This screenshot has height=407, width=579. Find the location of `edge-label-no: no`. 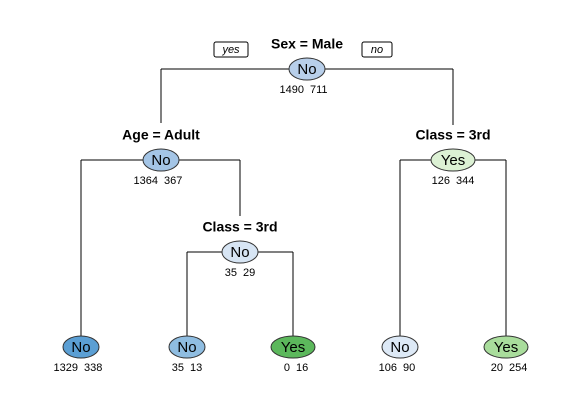

edge-label-no: no is located at coordinates (377, 50).